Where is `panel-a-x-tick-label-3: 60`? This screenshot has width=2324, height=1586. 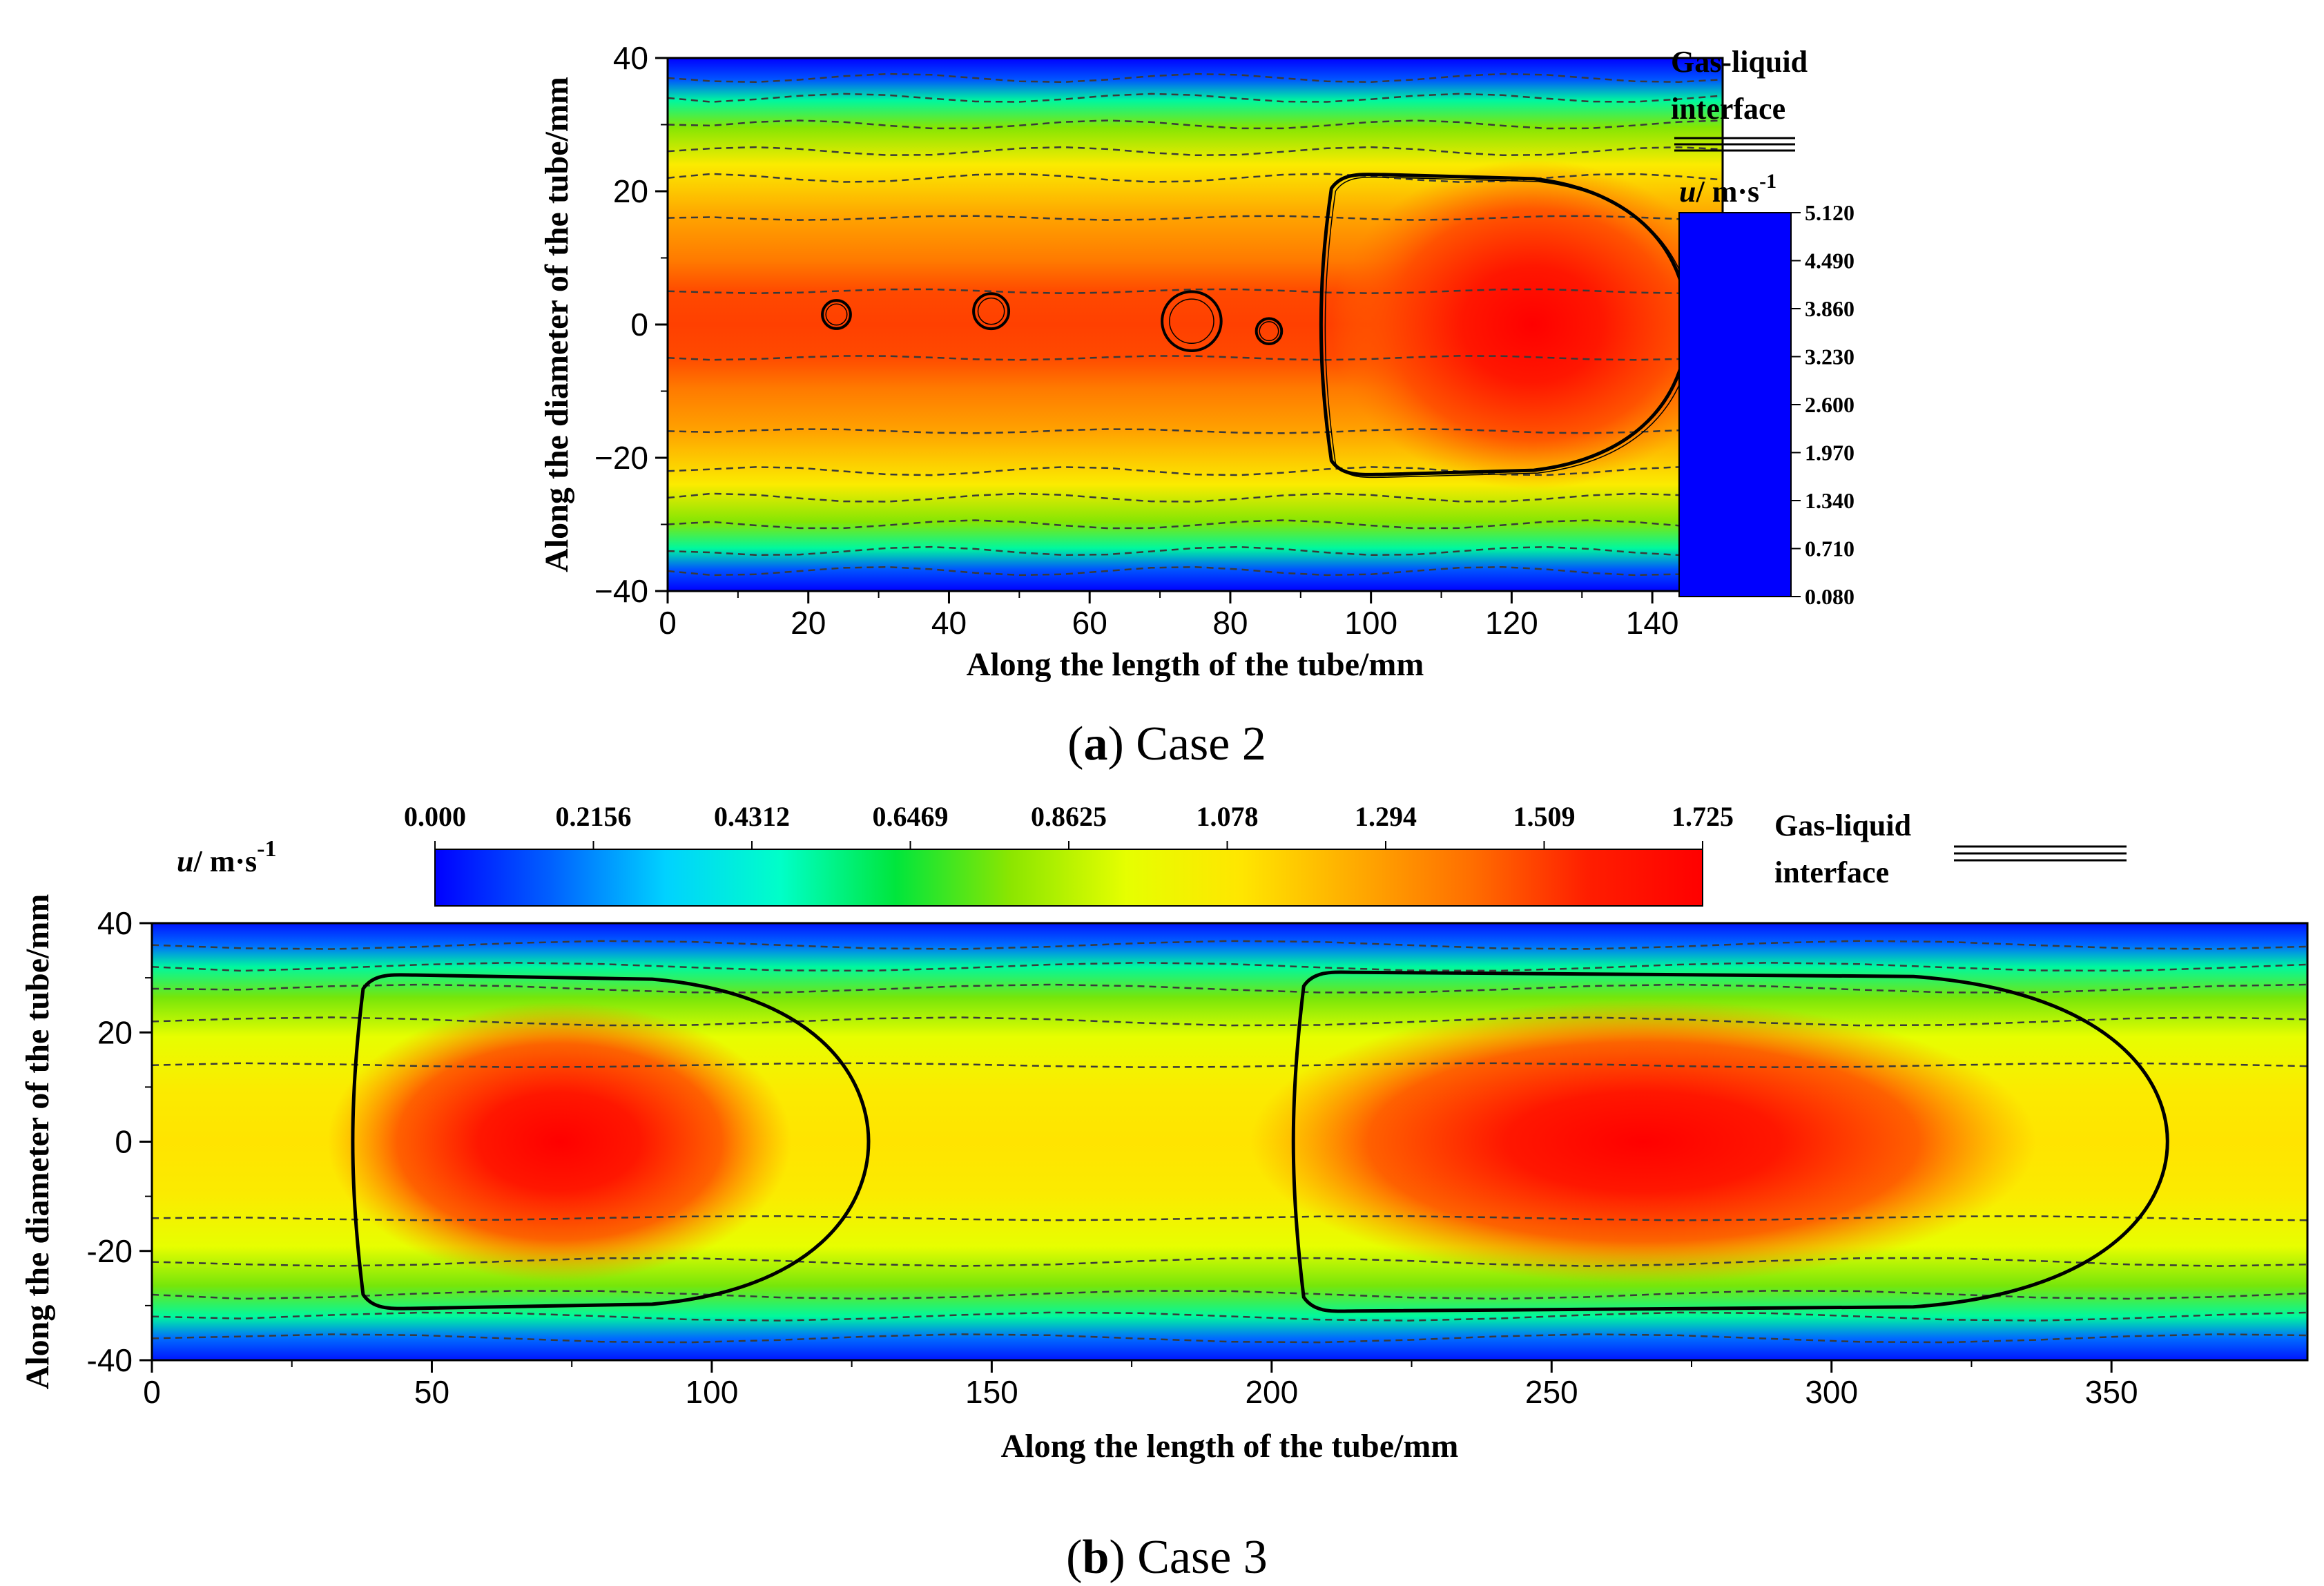
panel-a-x-tick-label-3: 60 is located at coordinates (1089, 623).